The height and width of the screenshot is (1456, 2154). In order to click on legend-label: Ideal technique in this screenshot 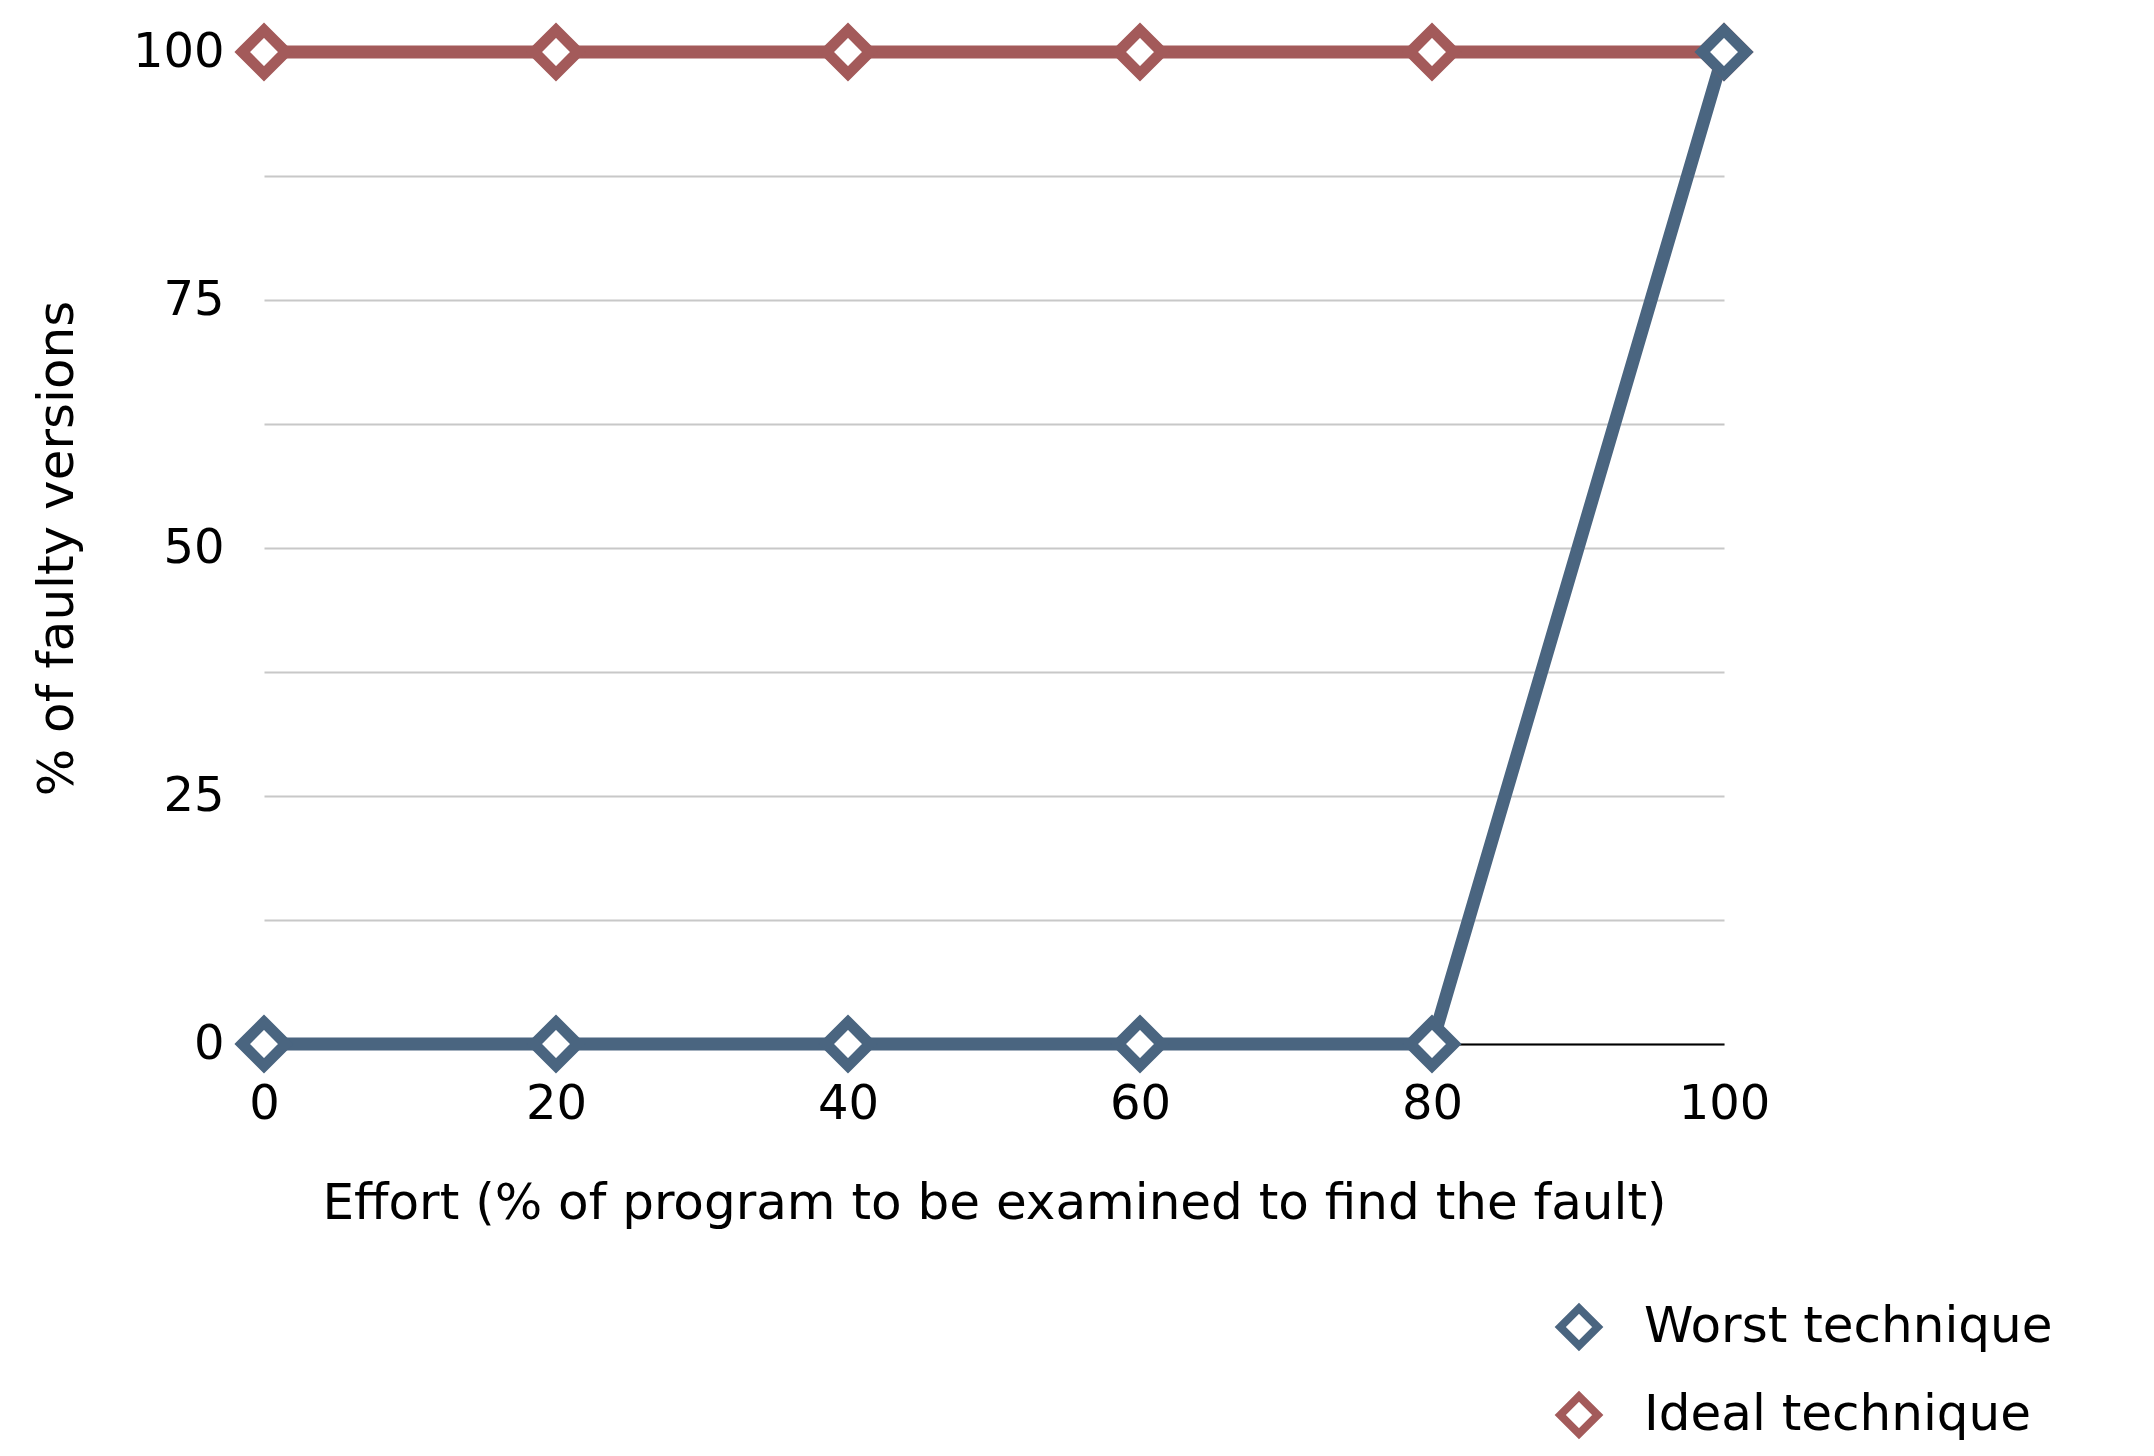, I will do `click(1837, 1413)`.